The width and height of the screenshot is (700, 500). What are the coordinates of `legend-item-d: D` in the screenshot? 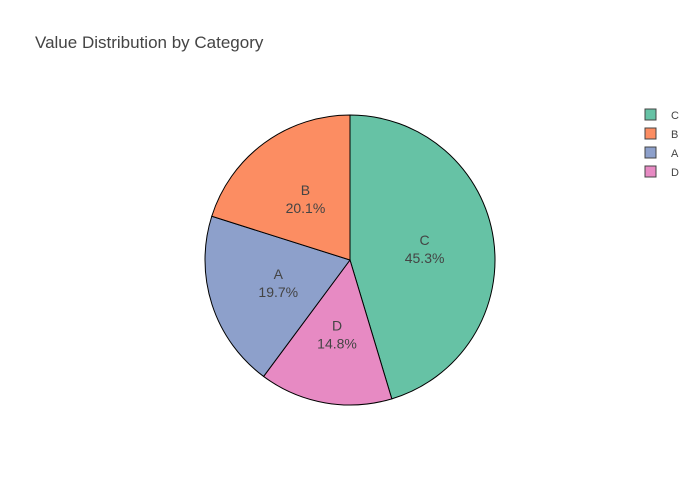 It's located at (661, 172).